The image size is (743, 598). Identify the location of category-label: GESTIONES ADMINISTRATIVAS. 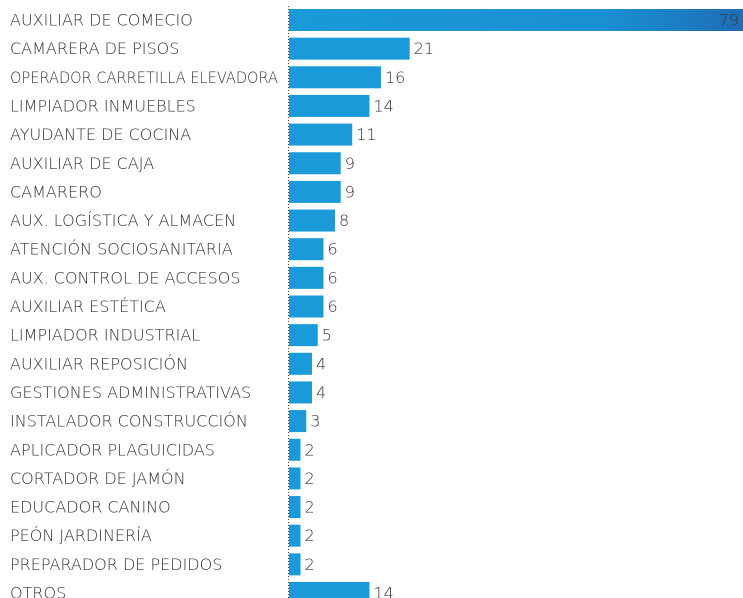
(130, 392).